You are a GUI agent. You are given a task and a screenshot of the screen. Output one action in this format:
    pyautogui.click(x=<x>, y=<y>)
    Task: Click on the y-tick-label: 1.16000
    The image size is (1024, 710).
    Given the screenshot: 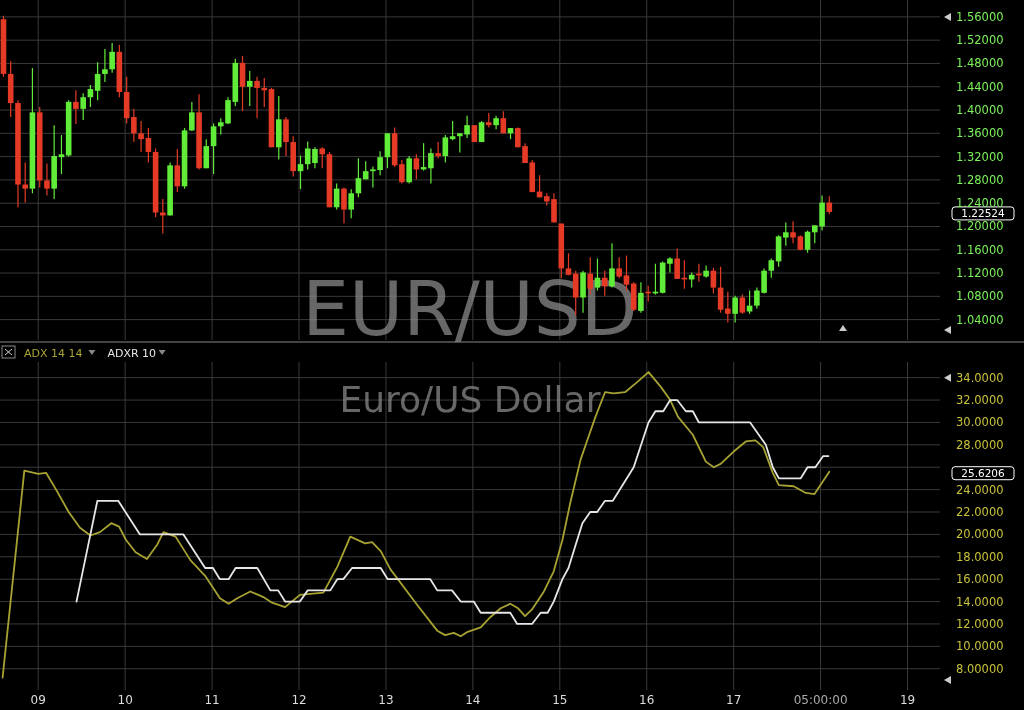 What is the action you would take?
    pyautogui.click(x=980, y=249)
    